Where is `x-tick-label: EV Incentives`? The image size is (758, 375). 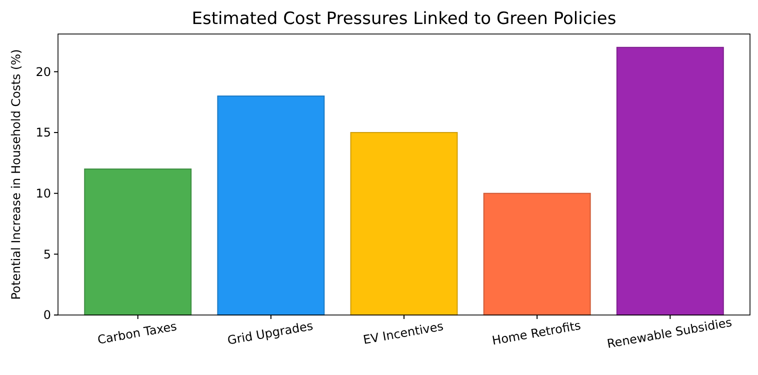 x-tick-label: EV Incentives is located at coordinates (403, 333).